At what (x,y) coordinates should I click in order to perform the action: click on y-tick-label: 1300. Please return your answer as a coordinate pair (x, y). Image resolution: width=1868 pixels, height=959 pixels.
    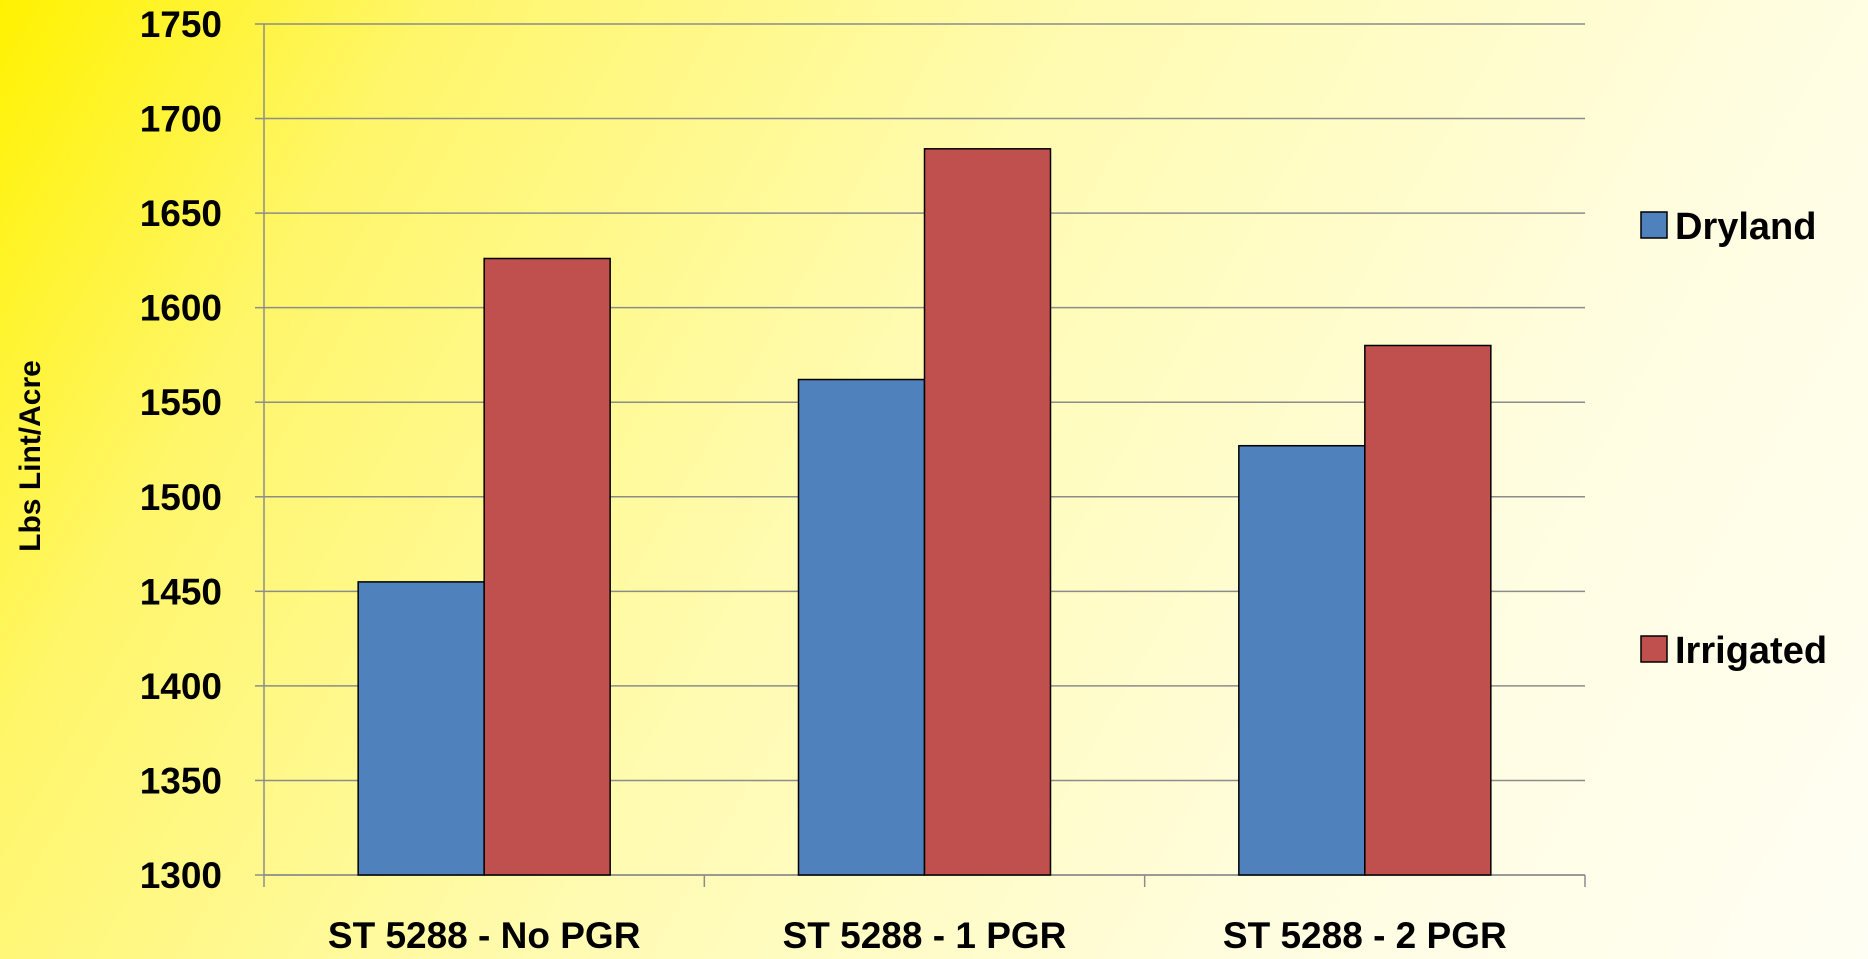
    Looking at the image, I should click on (181, 875).